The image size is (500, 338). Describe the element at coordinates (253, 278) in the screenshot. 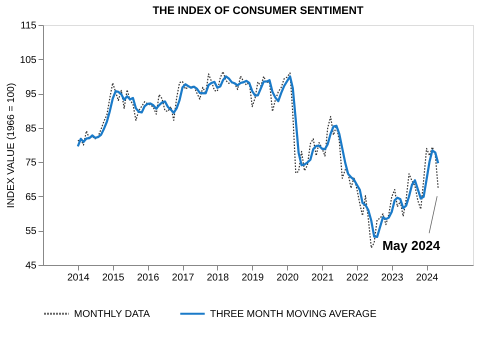

I see `x-tick-label: 2019` at that location.